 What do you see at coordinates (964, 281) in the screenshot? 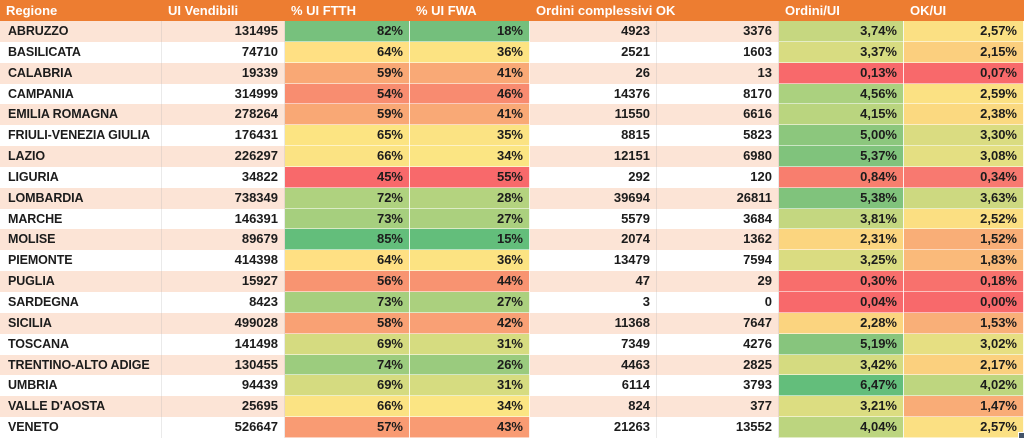
I see `ok-per-ui-cell: 0,18%` at bounding box center [964, 281].